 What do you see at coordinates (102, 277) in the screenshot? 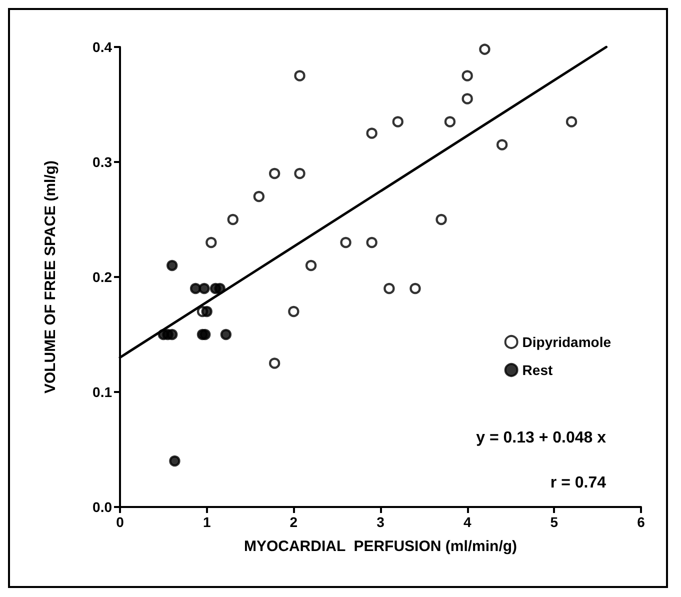
I see `y-tick-label: 0.2` at bounding box center [102, 277].